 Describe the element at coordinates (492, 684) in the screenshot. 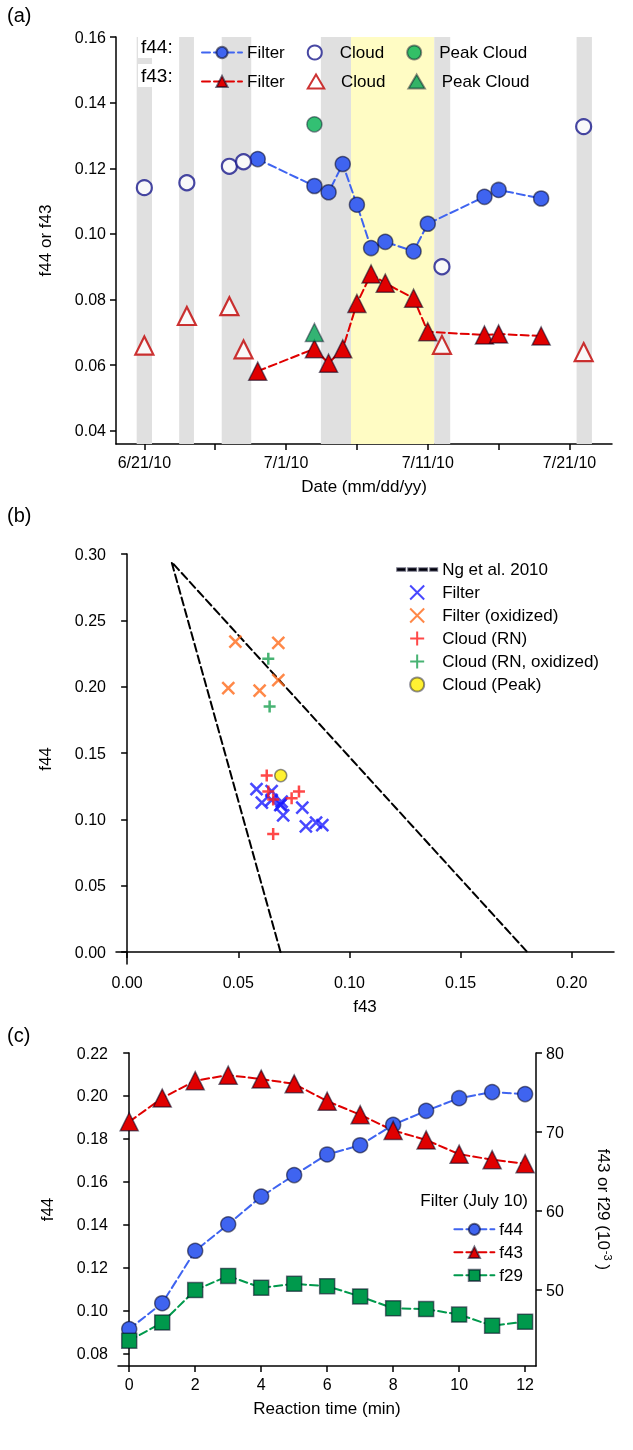

I see `legend-label: Cloud (Peak)` at that location.